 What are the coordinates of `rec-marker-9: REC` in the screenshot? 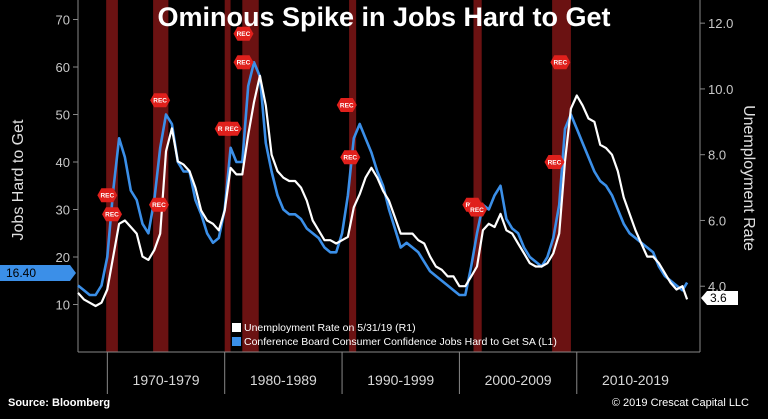 It's located at (350, 157).